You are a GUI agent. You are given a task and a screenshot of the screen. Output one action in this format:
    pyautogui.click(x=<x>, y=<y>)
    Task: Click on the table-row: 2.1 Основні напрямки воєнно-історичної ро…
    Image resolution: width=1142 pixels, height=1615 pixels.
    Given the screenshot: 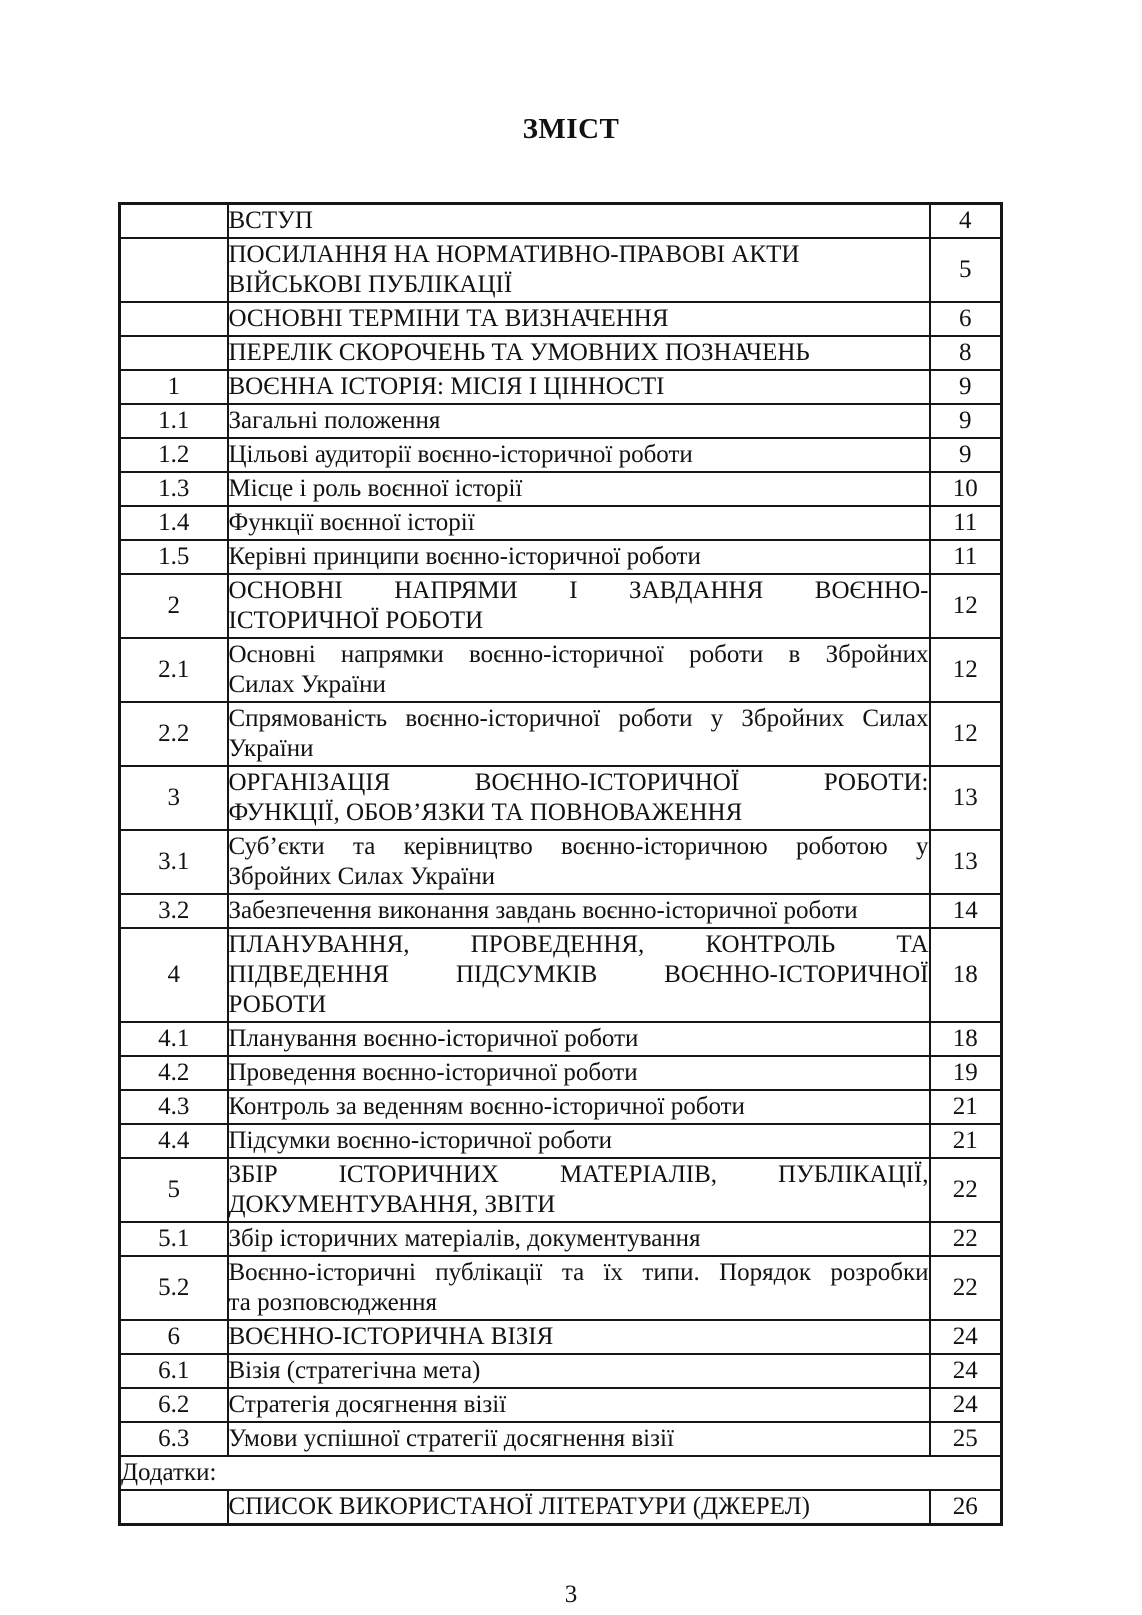 What is the action you would take?
    pyautogui.click(x=560, y=670)
    